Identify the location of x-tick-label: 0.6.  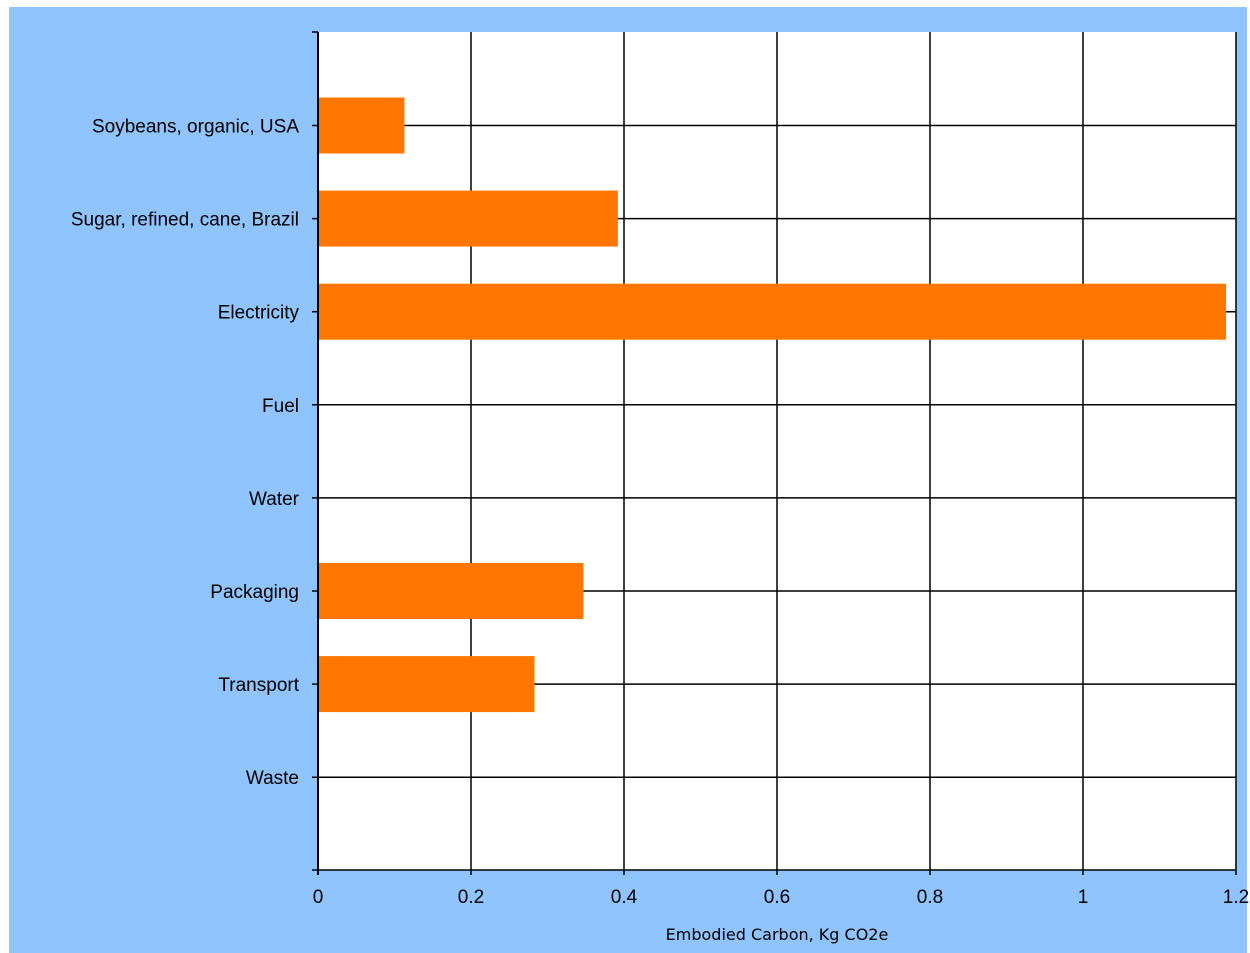
(777, 897).